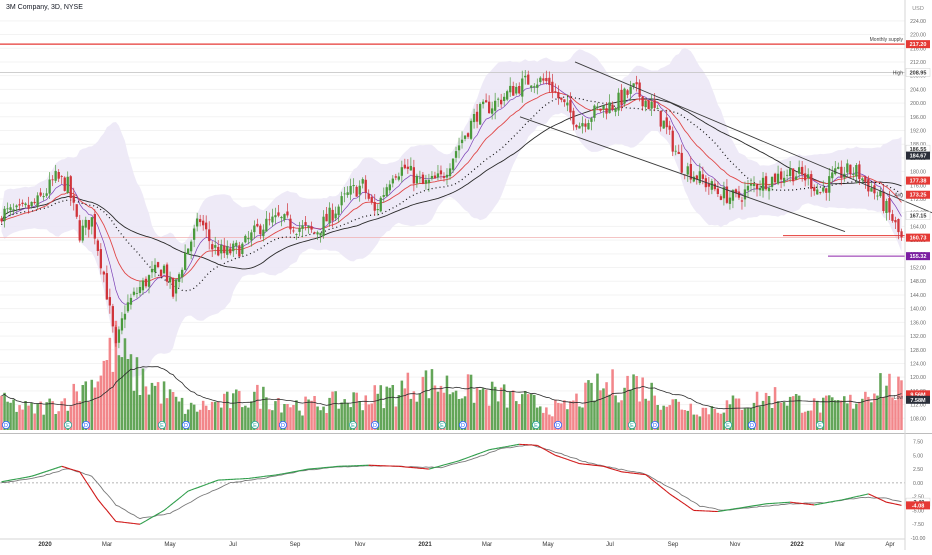 Image resolution: width=932 pixels, height=555 pixels. What do you see at coordinates (918, 90) in the screenshot?
I see `price-tick-label: 204.00` at bounding box center [918, 90].